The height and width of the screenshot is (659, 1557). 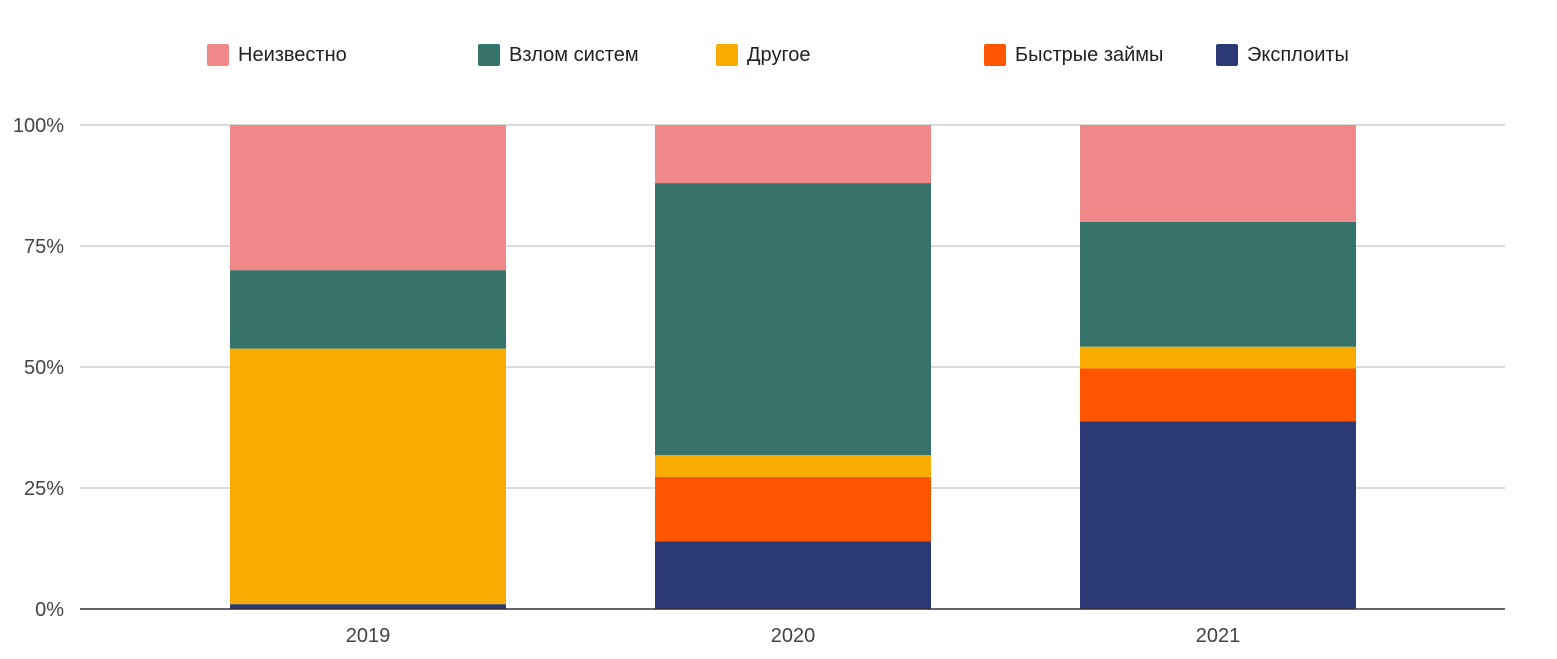 What do you see at coordinates (793, 636) in the screenshot?
I see `x-tick-label: 2020` at bounding box center [793, 636].